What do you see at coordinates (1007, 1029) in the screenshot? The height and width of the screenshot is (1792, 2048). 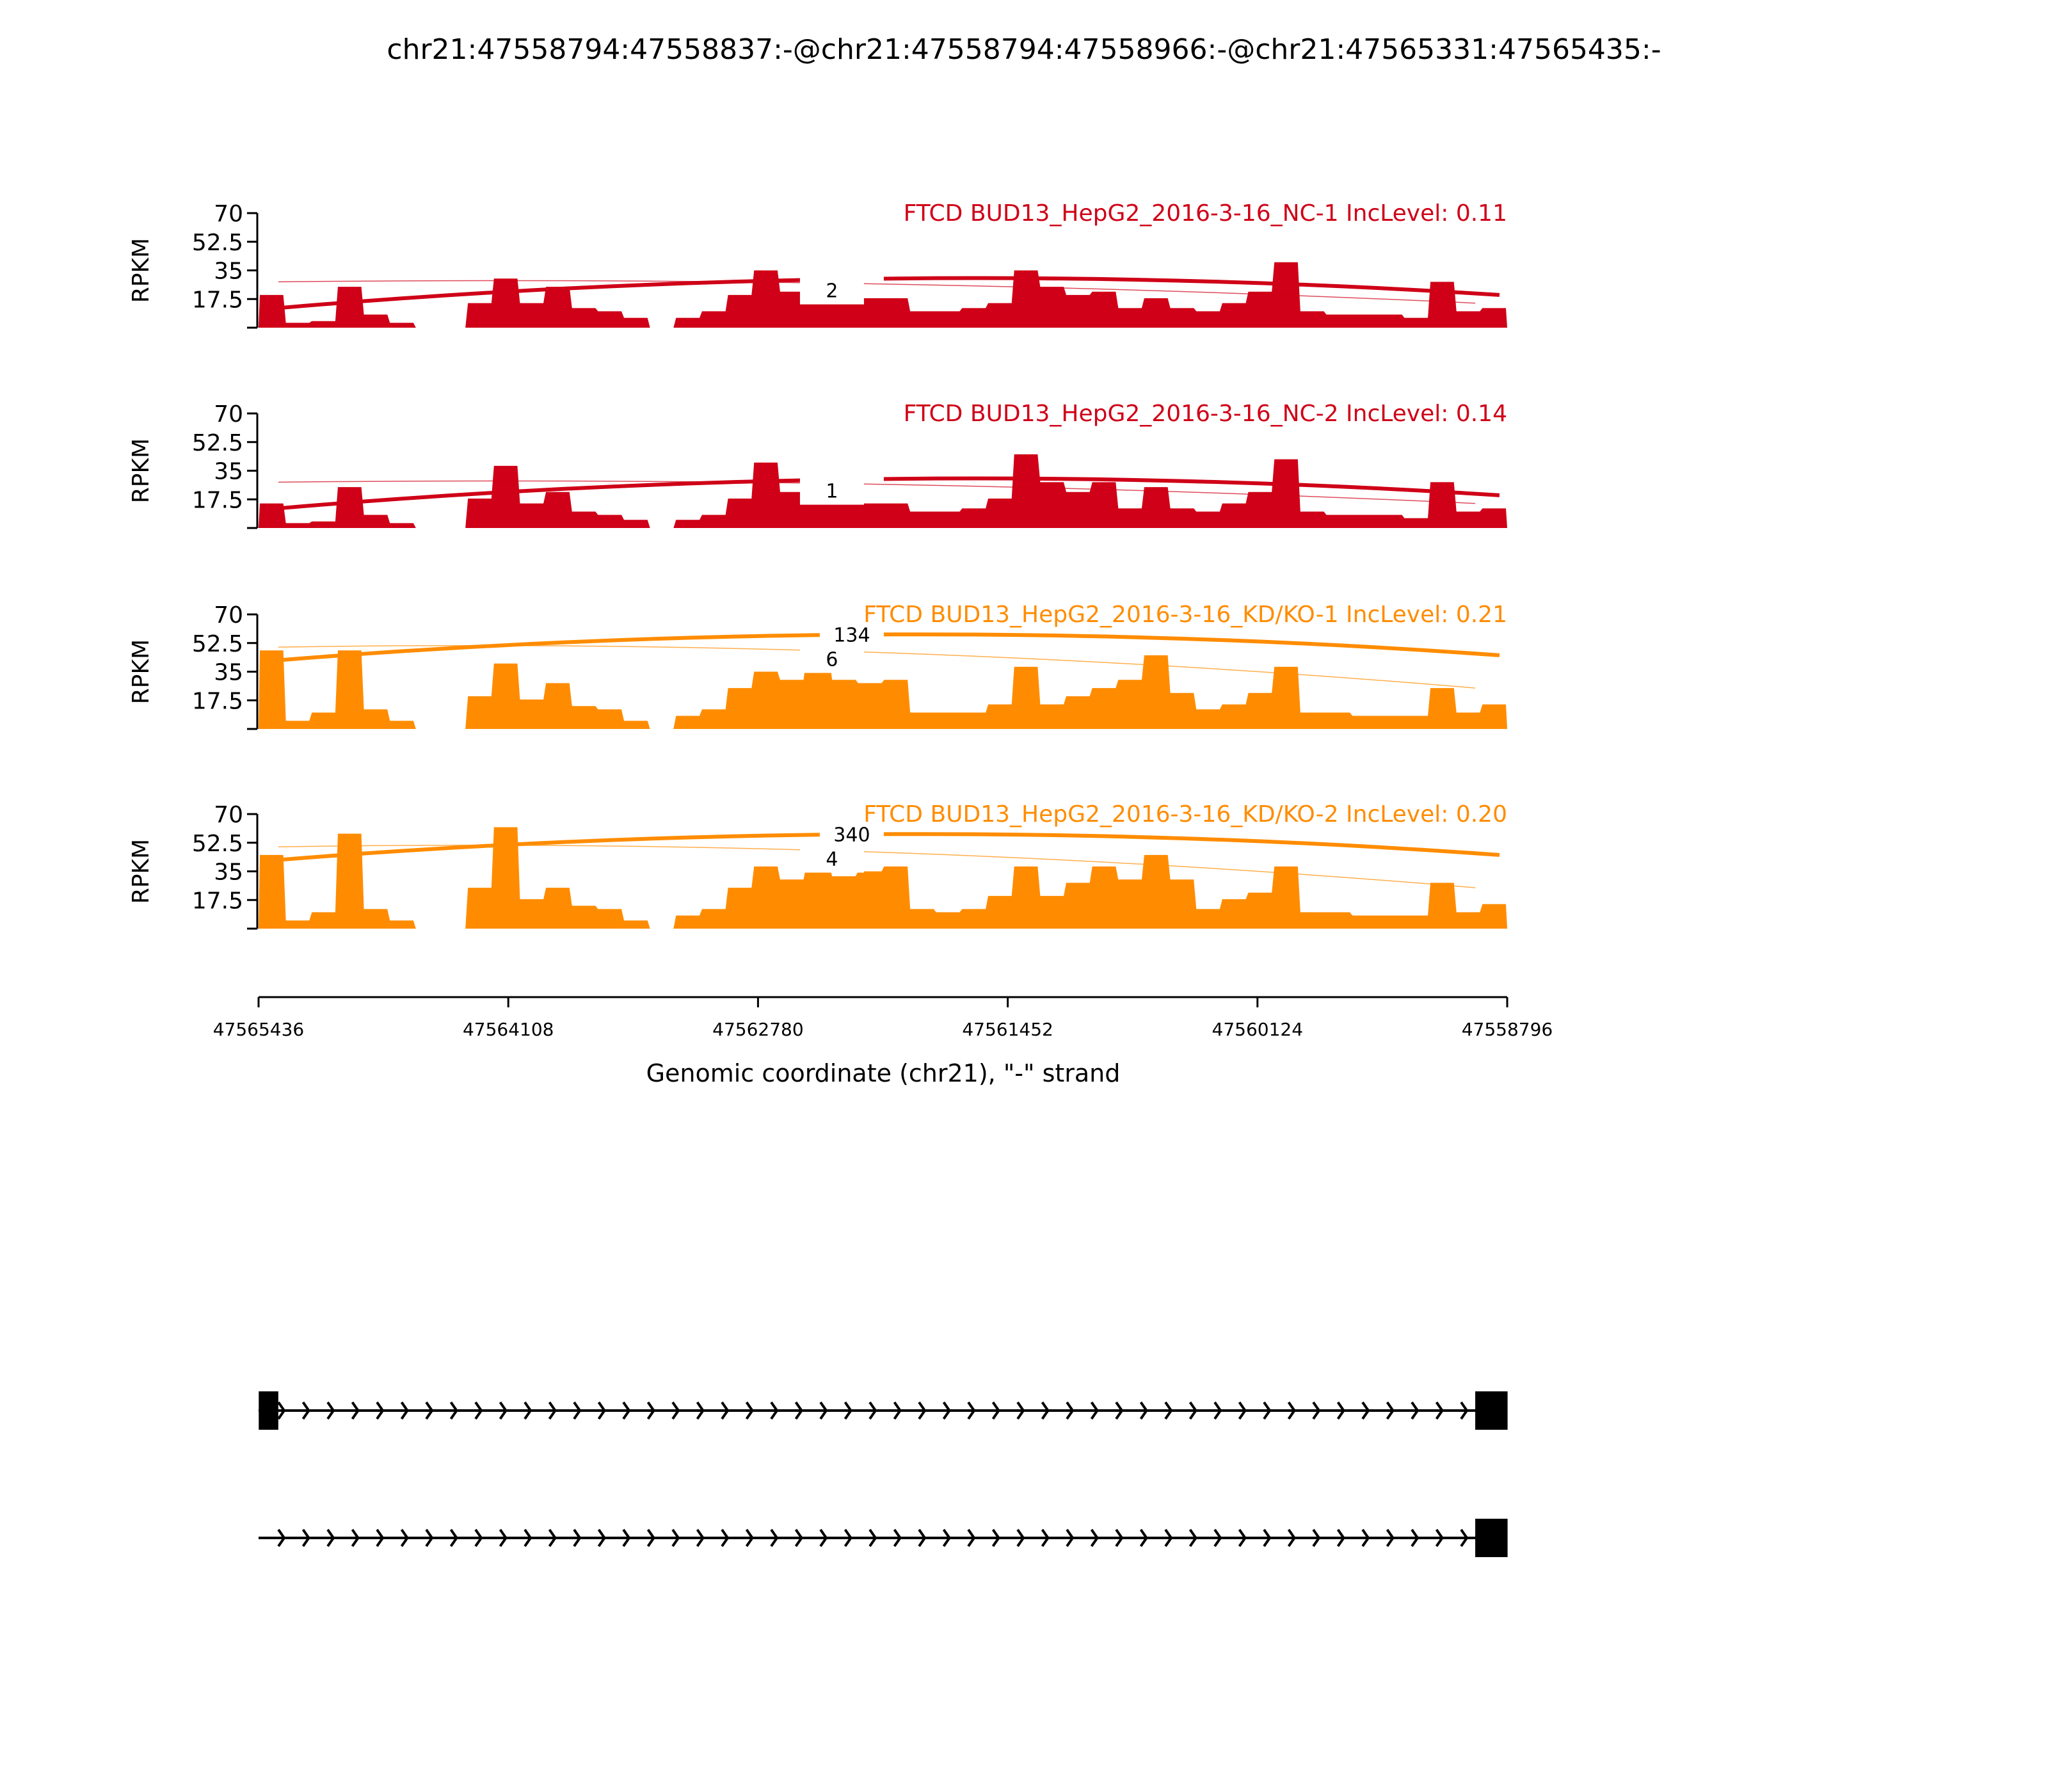 I see `x-tick-label: 47561452` at bounding box center [1007, 1029].